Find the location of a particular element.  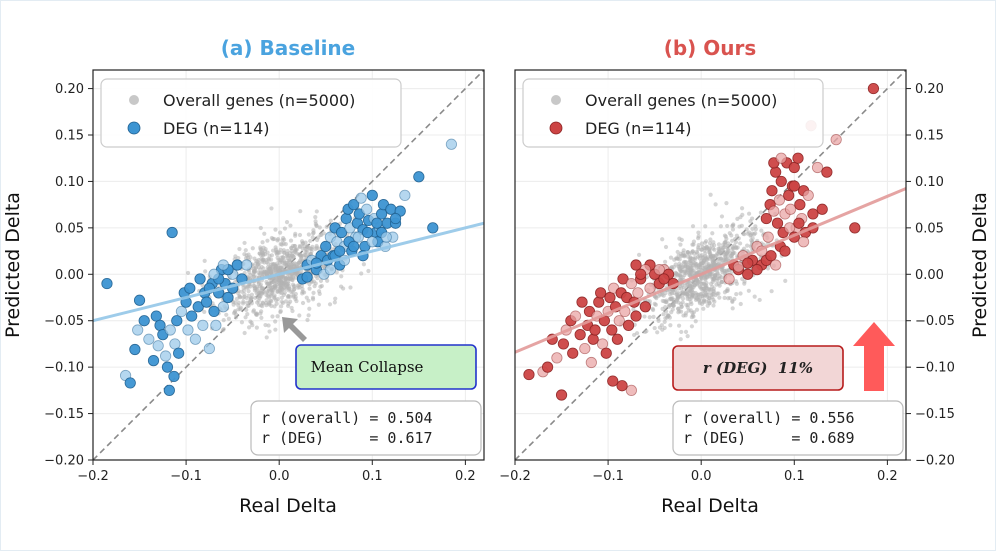

improvement-label: r (DEG) 11% is located at coordinates (758, 368).